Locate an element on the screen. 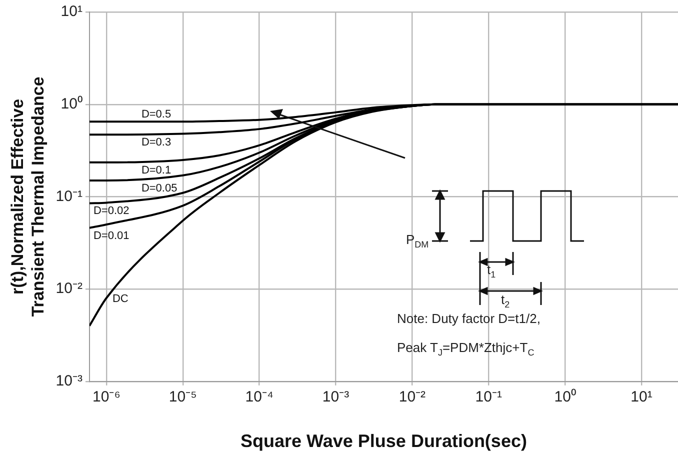  x-tick-label: 10⁰ is located at coordinates (565, 397).